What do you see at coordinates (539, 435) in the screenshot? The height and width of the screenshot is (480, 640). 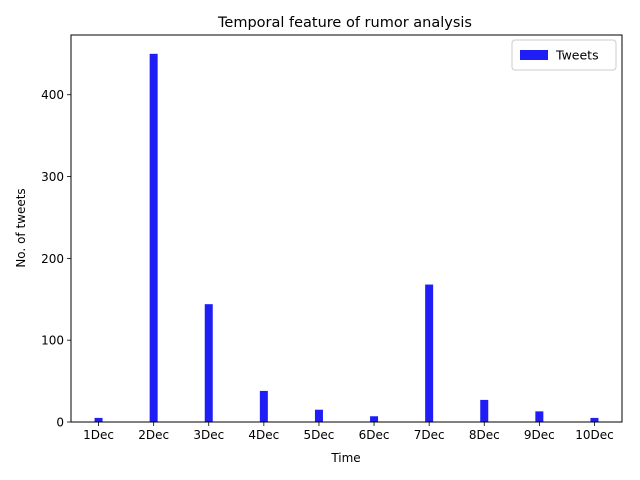 I see `x-tick-label: 9Dec` at bounding box center [539, 435].